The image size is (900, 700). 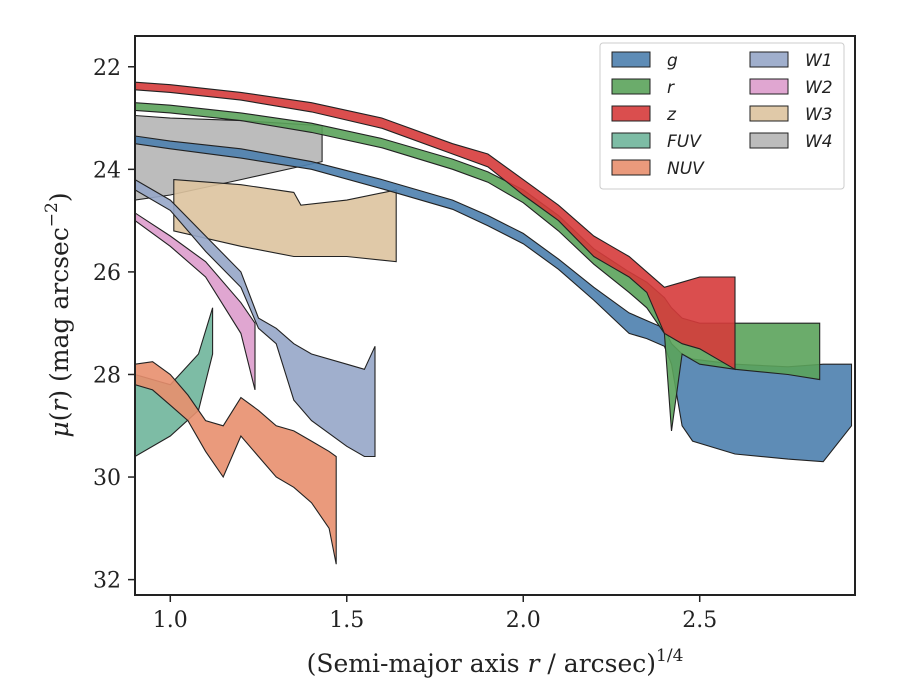 I want to click on legend-swatch-g, so click(x=631, y=59).